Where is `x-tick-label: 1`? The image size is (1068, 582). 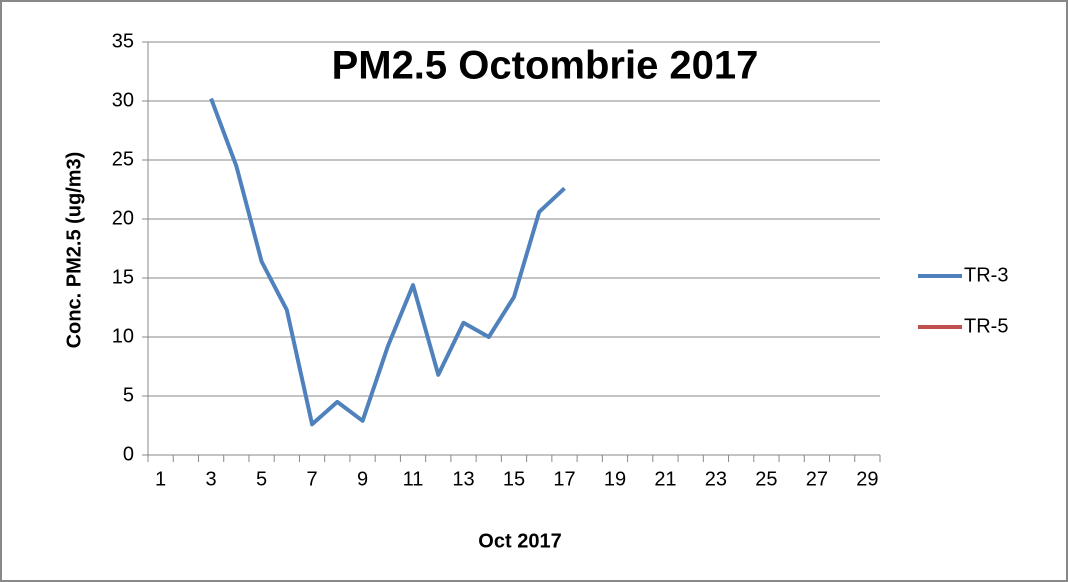 x-tick-label: 1 is located at coordinates (160, 479).